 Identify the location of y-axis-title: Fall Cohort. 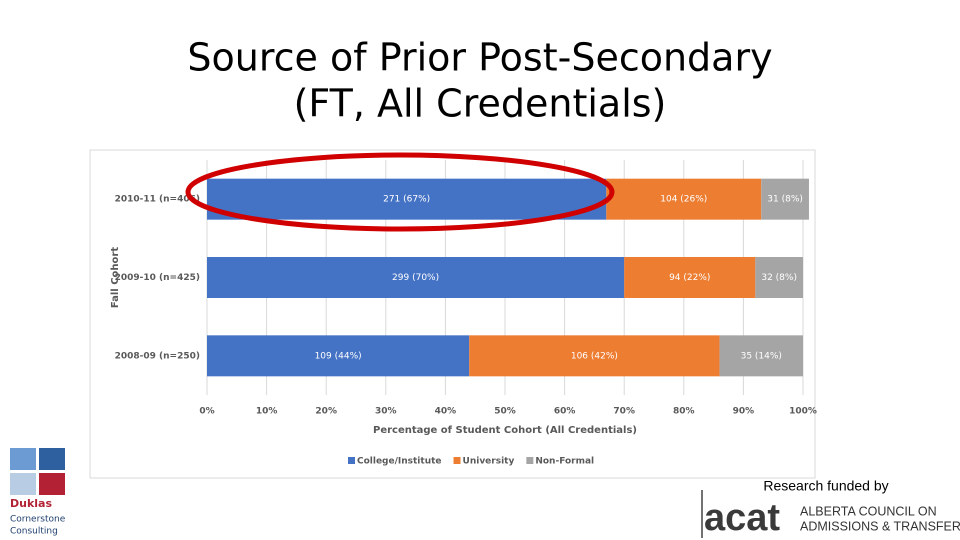
(115, 277).